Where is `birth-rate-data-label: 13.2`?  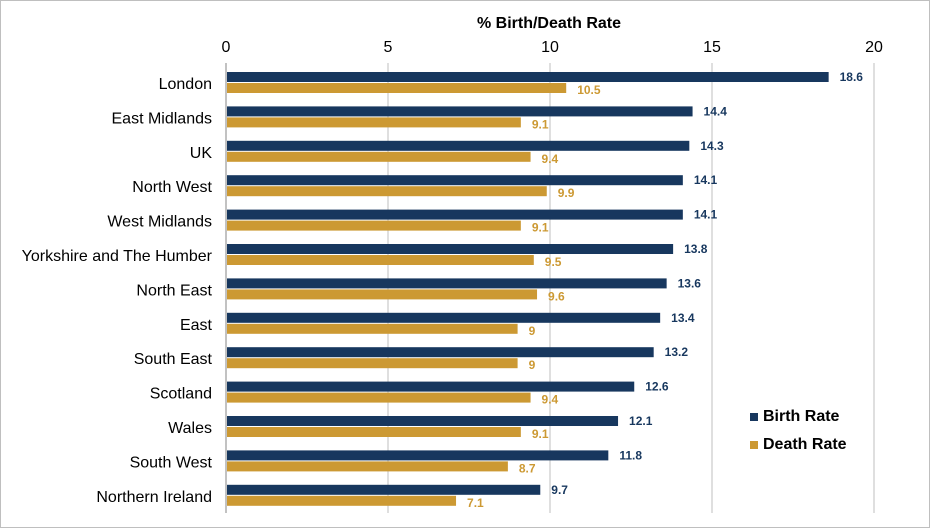 birth-rate-data-label: 13.2 is located at coordinates (677, 352).